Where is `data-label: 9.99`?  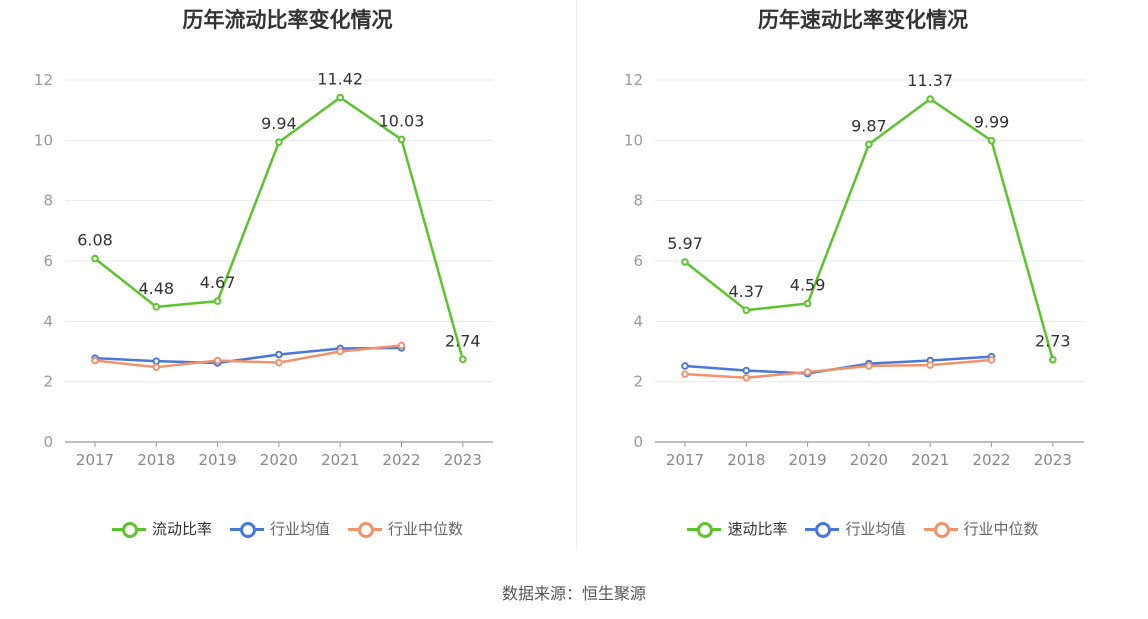
data-label: 9.99 is located at coordinates (992, 122).